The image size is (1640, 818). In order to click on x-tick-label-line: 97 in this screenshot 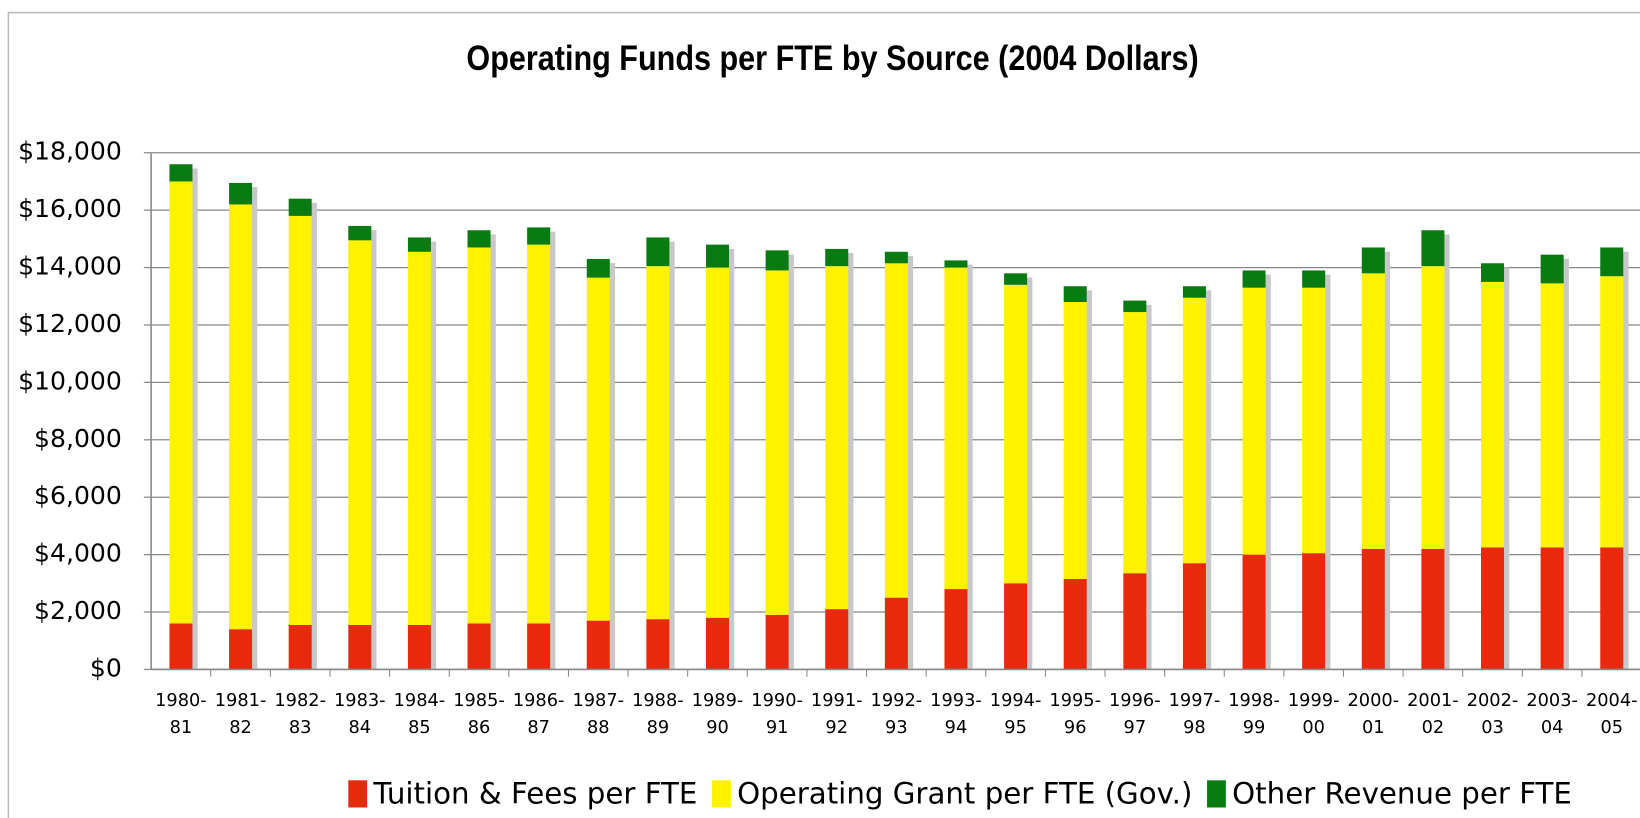, I will do `click(1135, 727)`.